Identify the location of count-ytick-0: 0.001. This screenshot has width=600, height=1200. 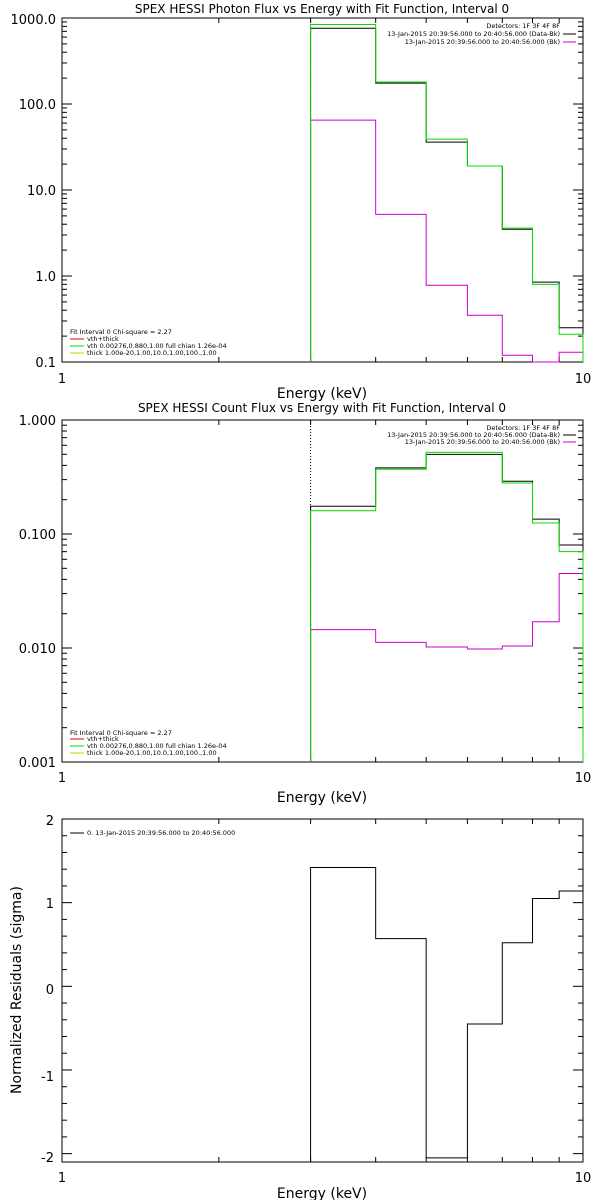
(37, 763).